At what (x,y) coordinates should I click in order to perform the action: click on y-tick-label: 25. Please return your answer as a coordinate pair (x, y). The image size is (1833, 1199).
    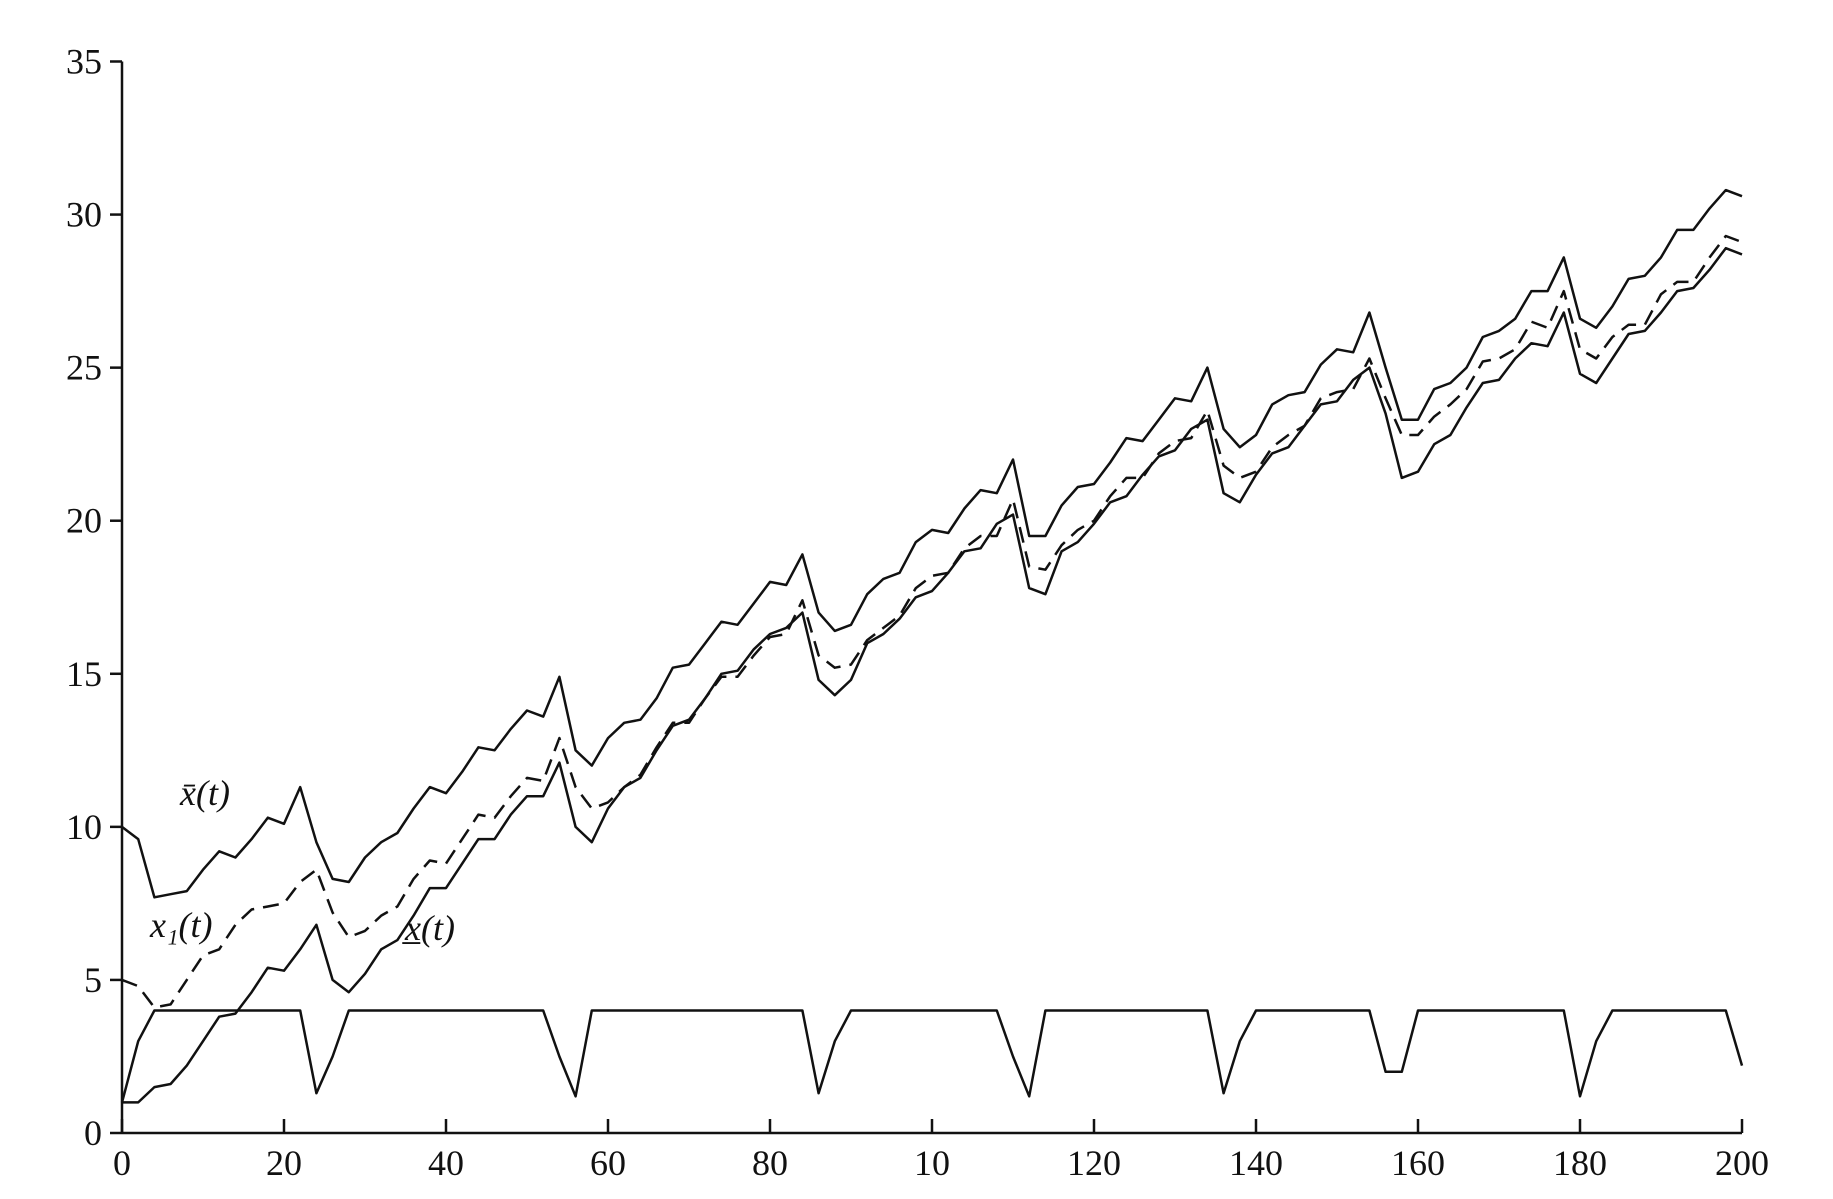
    Looking at the image, I should click on (84, 368).